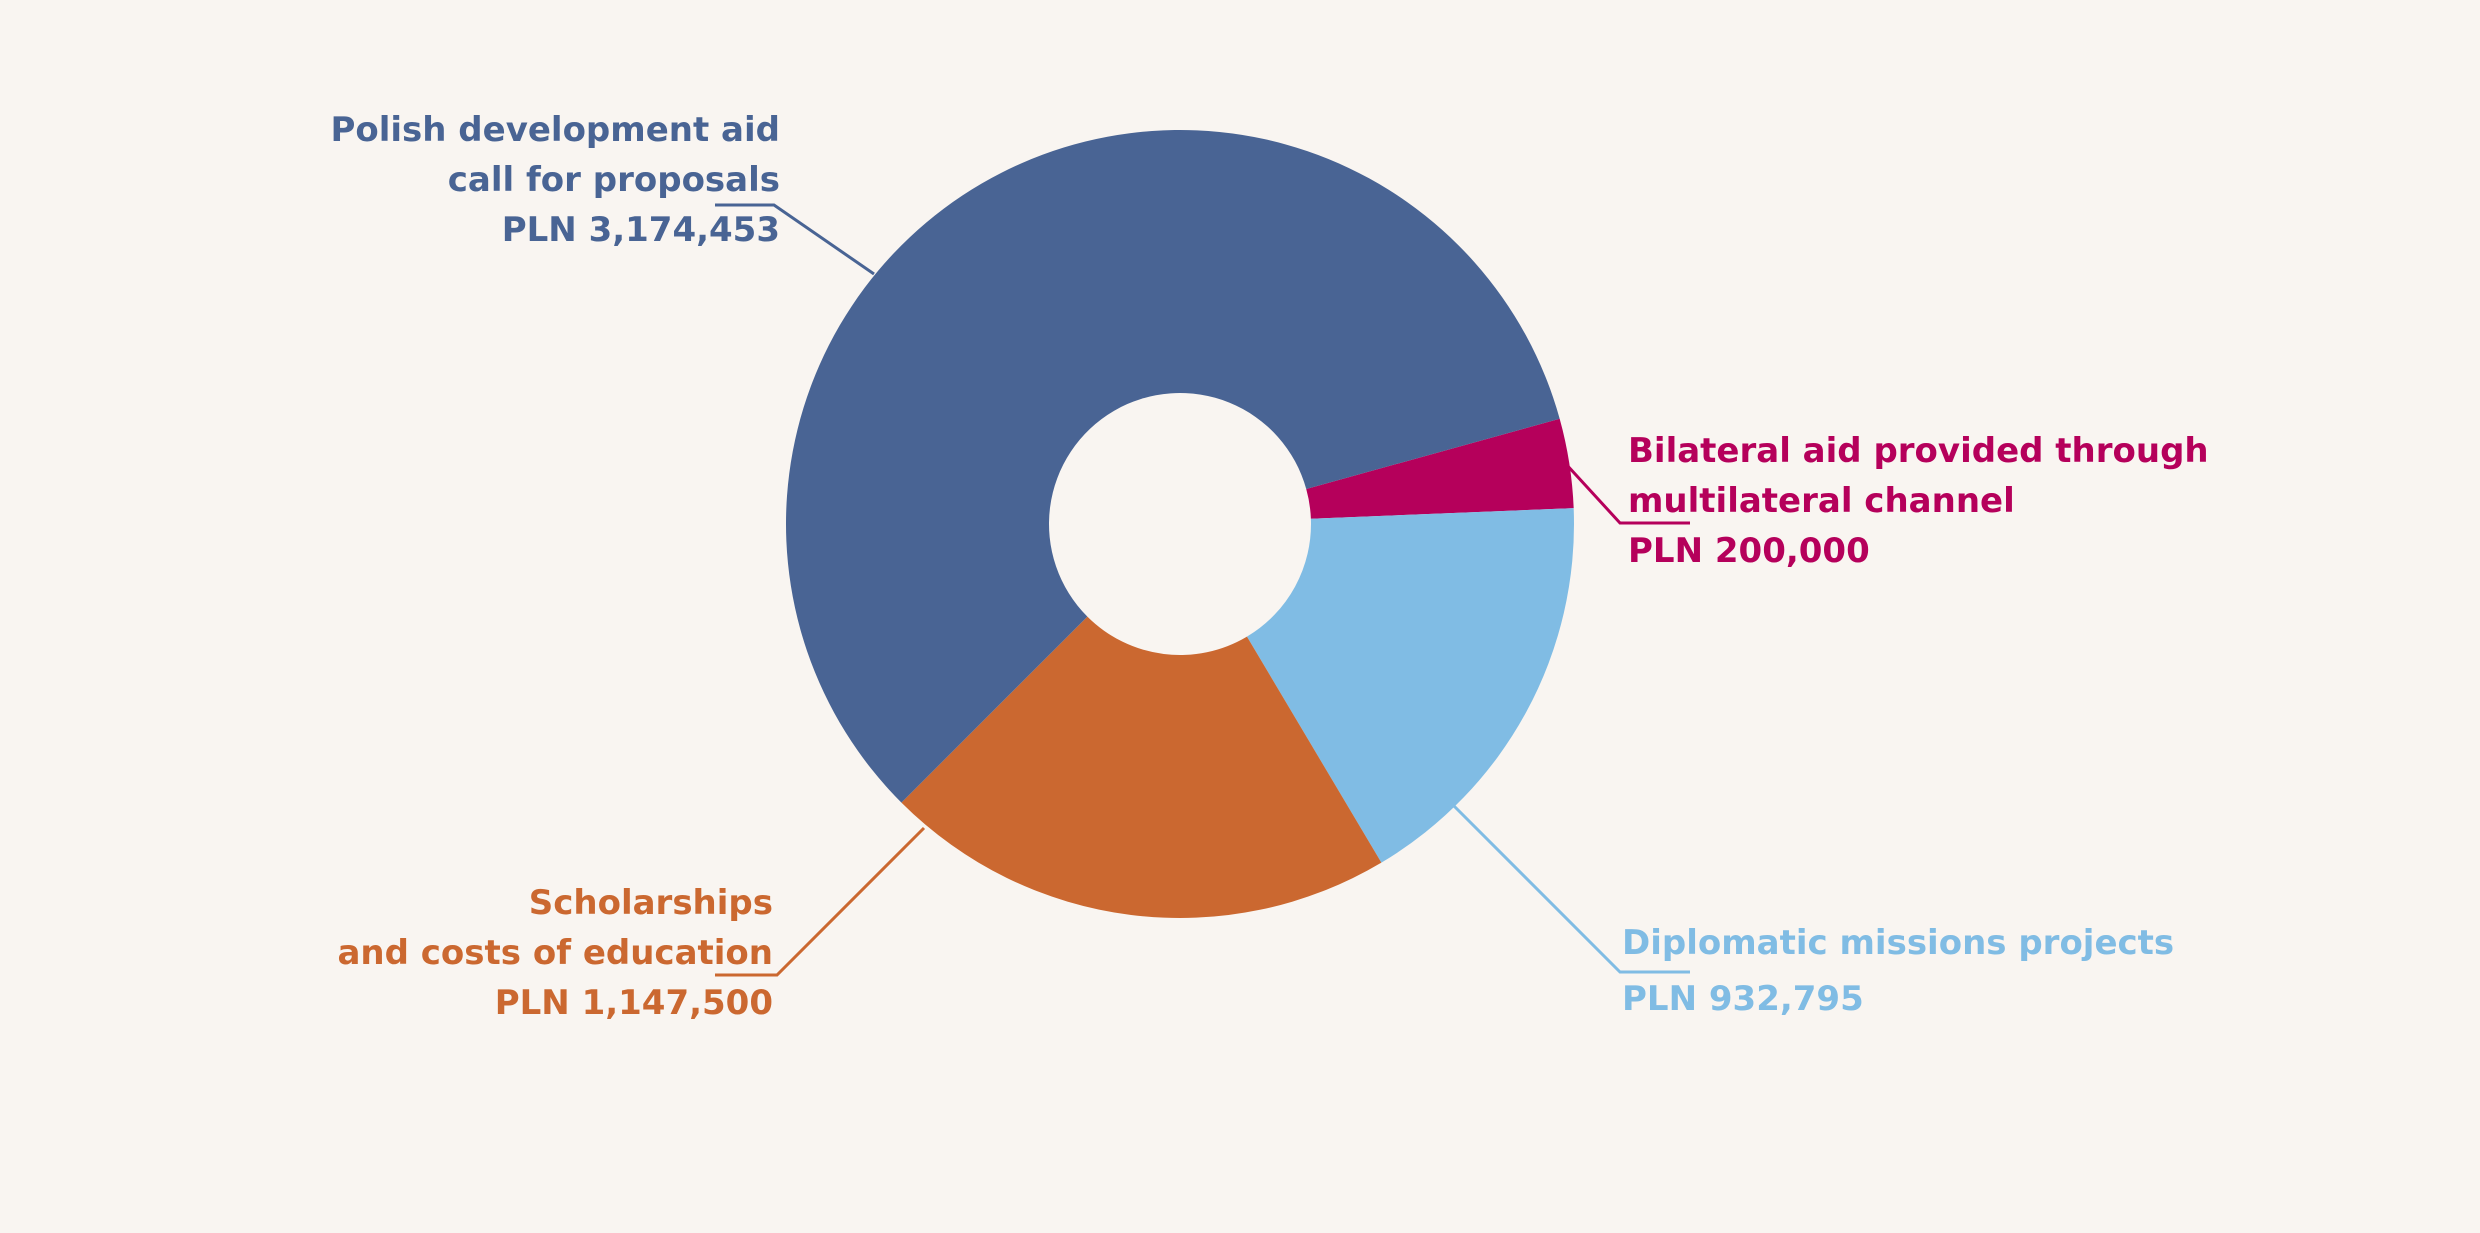 The height and width of the screenshot is (1233, 2480). Describe the element at coordinates (1749, 551) in the screenshot. I see `label-bilateral-value: PLN 200,000` at that location.